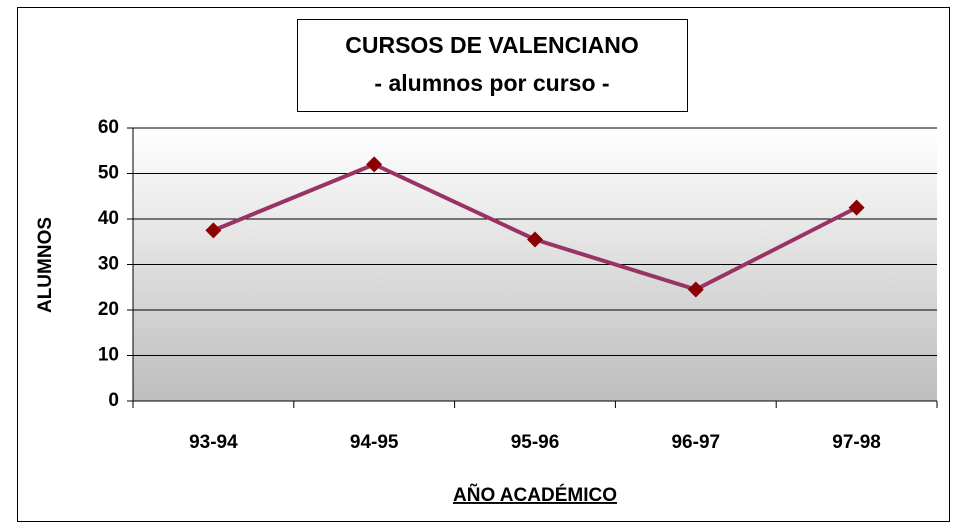 The image size is (956, 526). Describe the element at coordinates (108, 264) in the screenshot. I see `y-tick-label: 30` at that location.